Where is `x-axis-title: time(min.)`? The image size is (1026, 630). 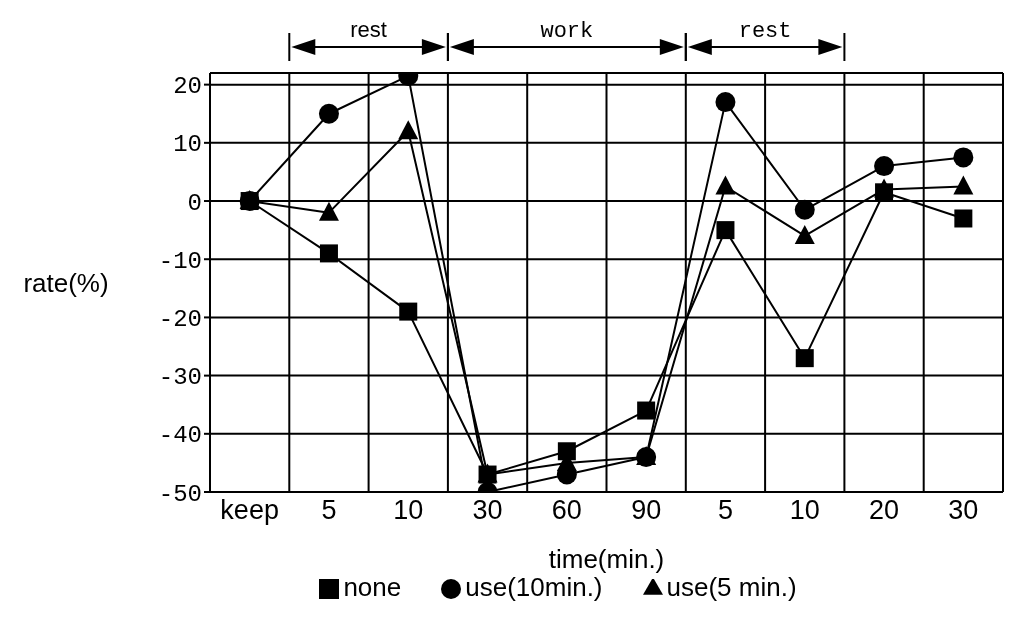 x-axis-title: time(min.) is located at coordinates (606, 559).